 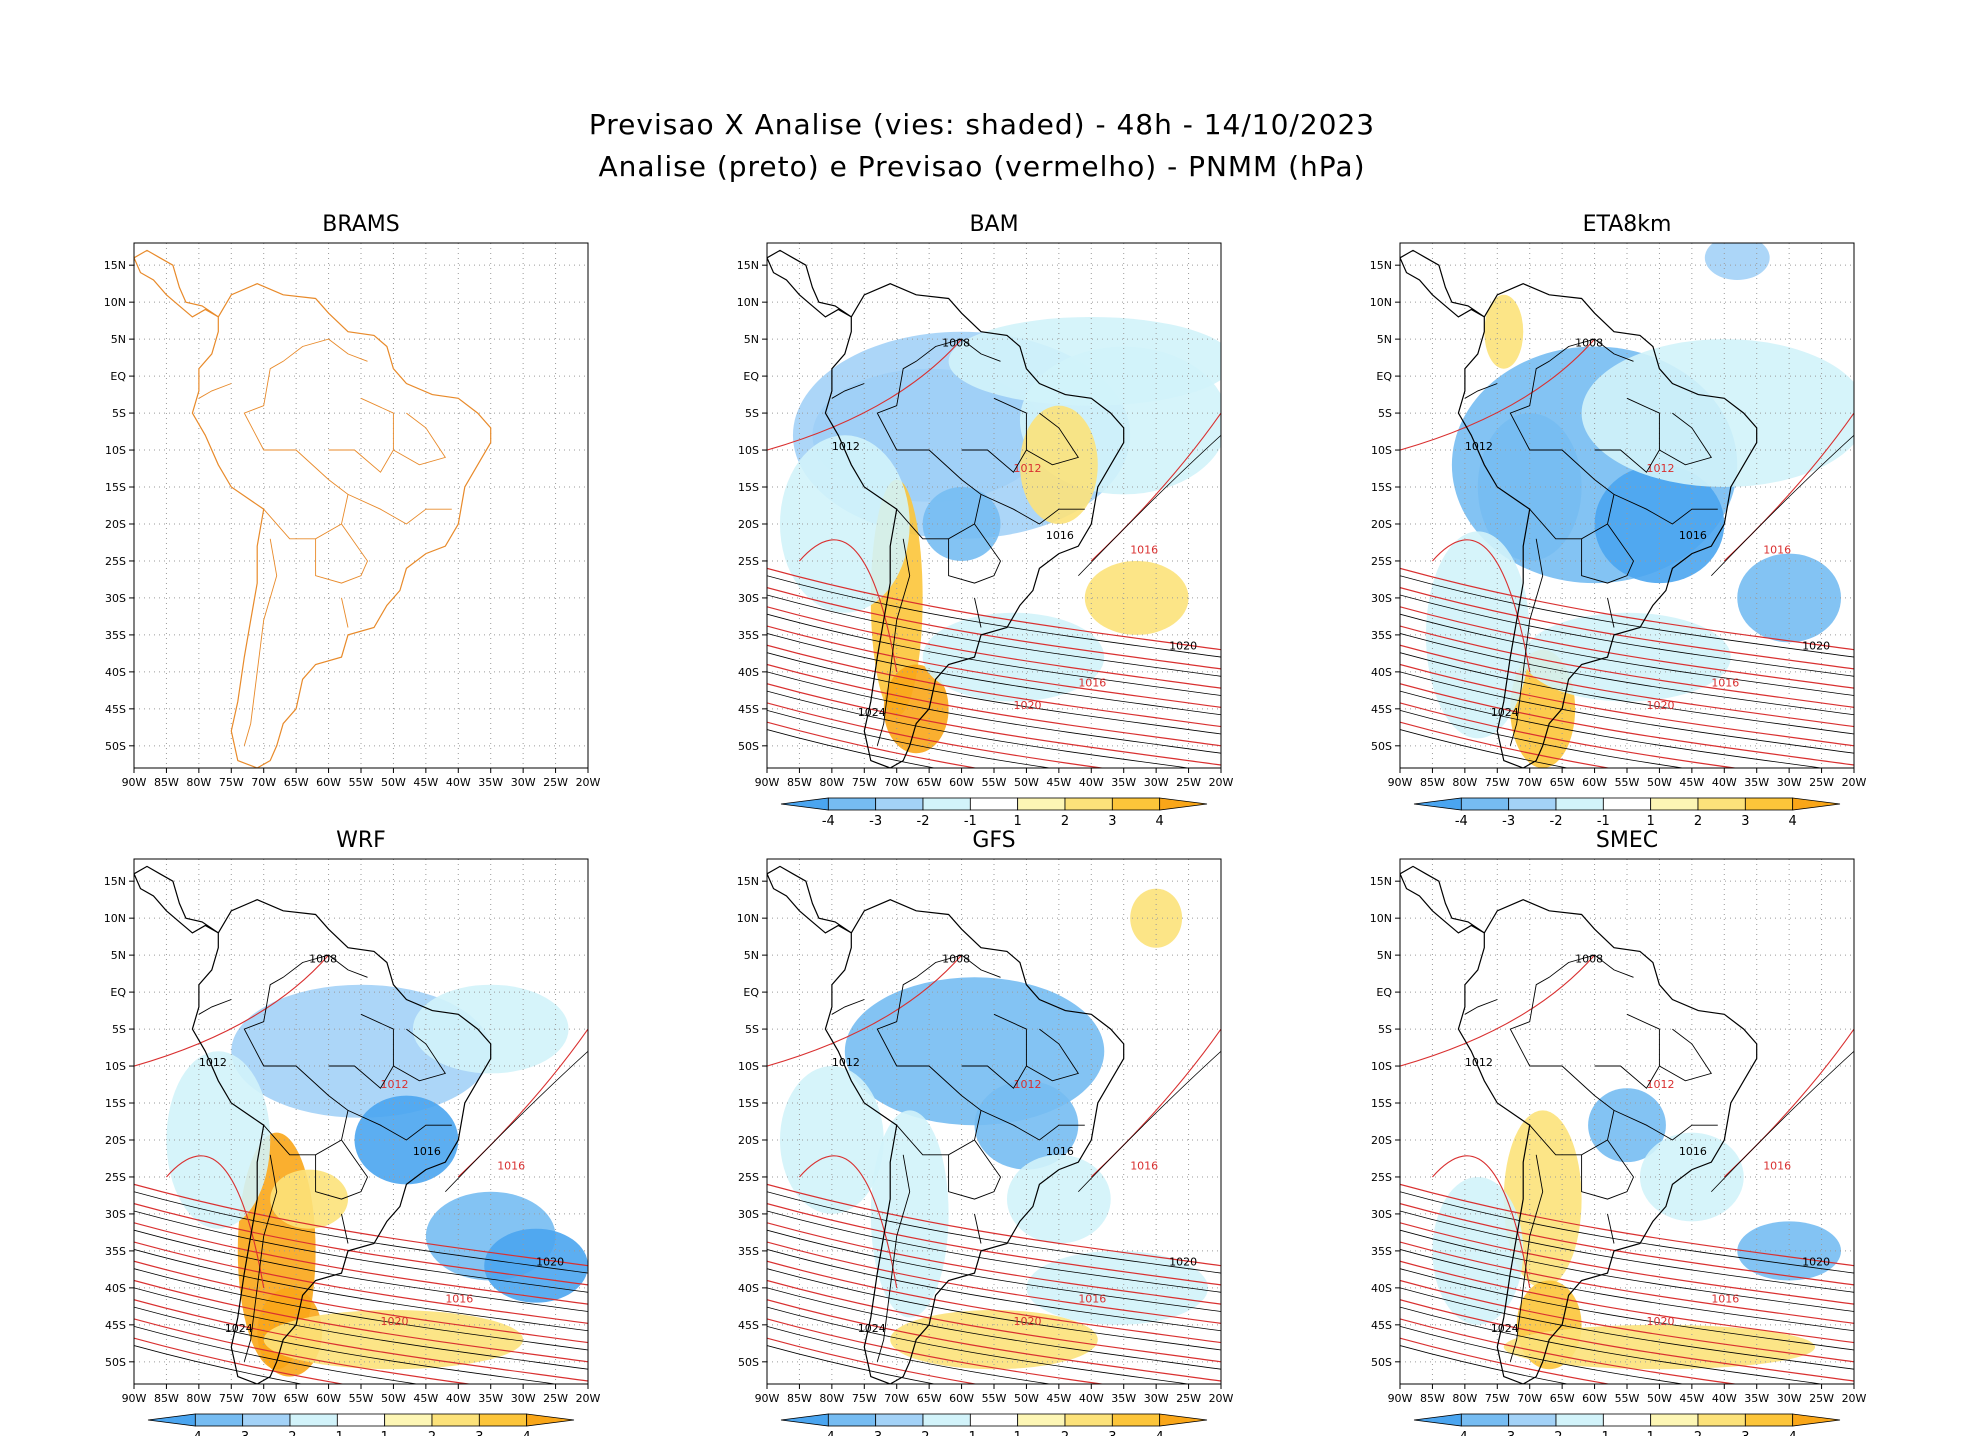 What do you see at coordinates (993, 224) in the screenshot?
I see `panel-title: BAM` at bounding box center [993, 224].